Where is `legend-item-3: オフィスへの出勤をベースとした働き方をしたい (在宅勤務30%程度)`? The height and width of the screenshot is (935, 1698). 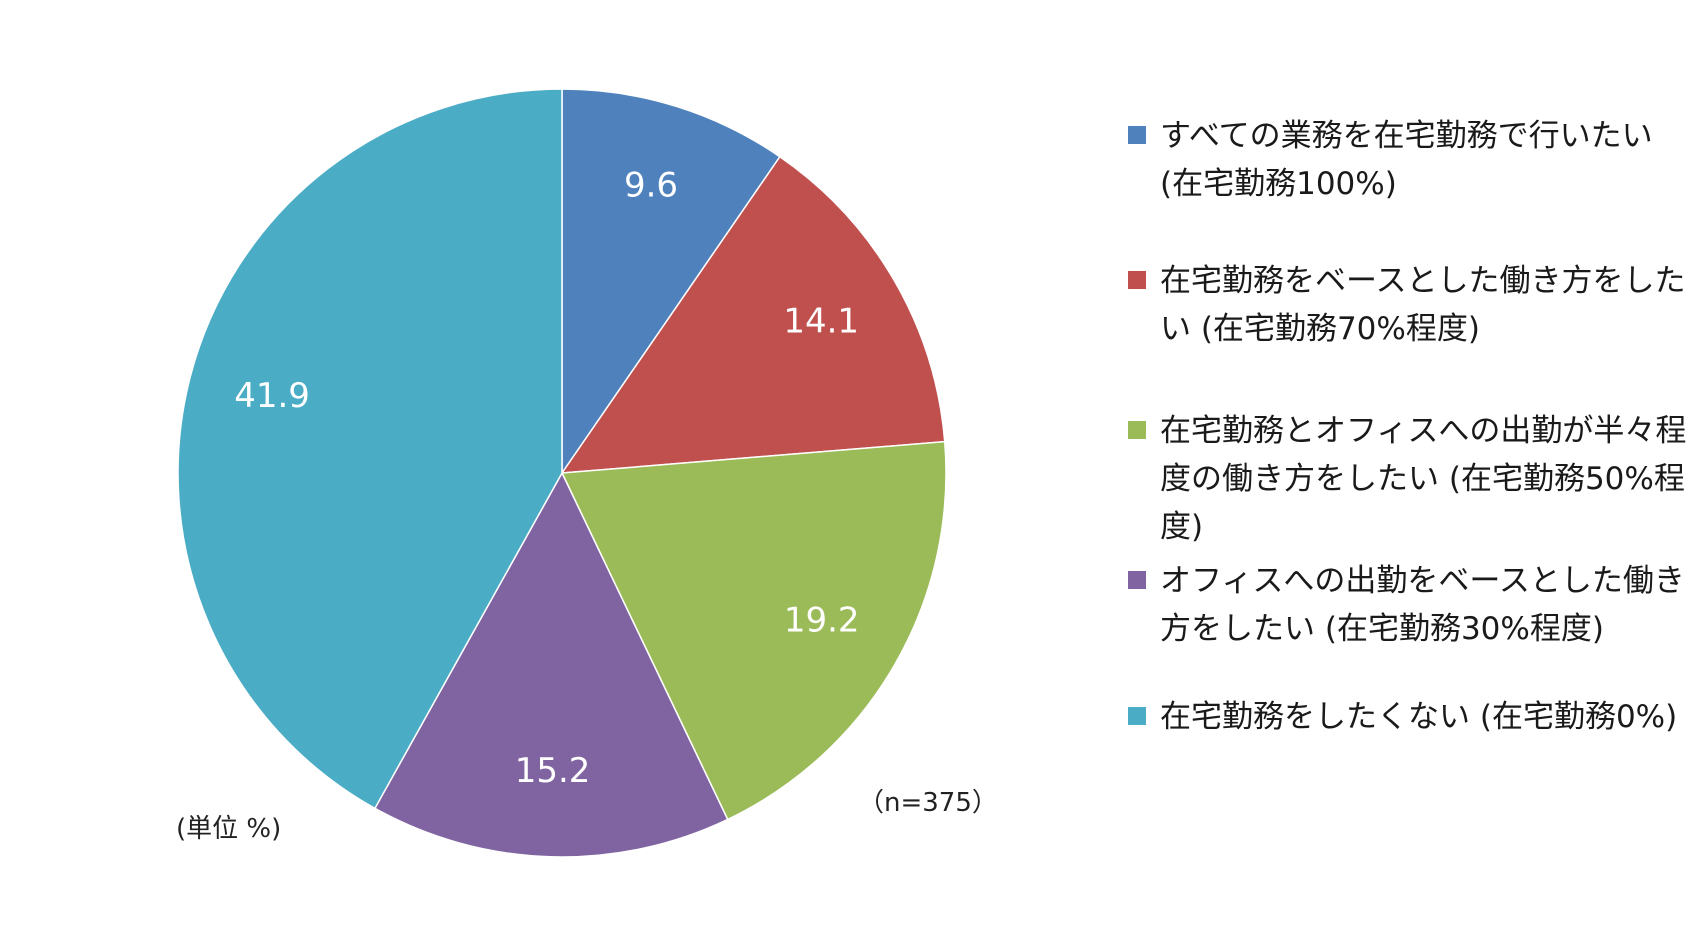
legend-item-3: オフィスへの出勤をベースとした働き方をしたい (在宅勤務30%程度) is located at coordinates (1408, 625).